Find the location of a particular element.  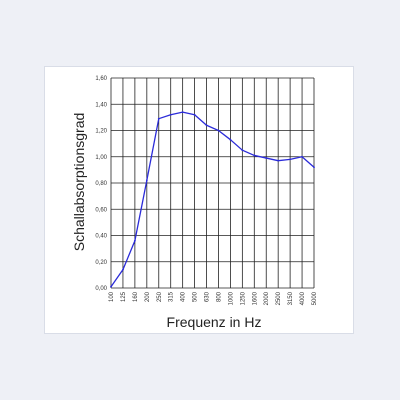

x-tick-label: 200 is located at coordinates (148, 296).